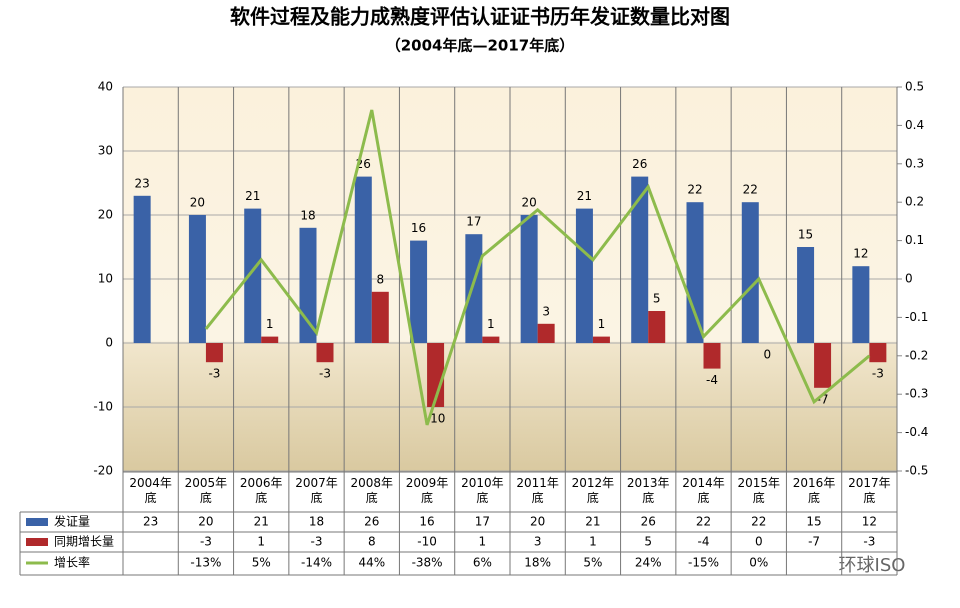  What do you see at coordinates (316, 490) in the screenshot?
I see `x-tick-label: 2007年底` at bounding box center [316, 490].